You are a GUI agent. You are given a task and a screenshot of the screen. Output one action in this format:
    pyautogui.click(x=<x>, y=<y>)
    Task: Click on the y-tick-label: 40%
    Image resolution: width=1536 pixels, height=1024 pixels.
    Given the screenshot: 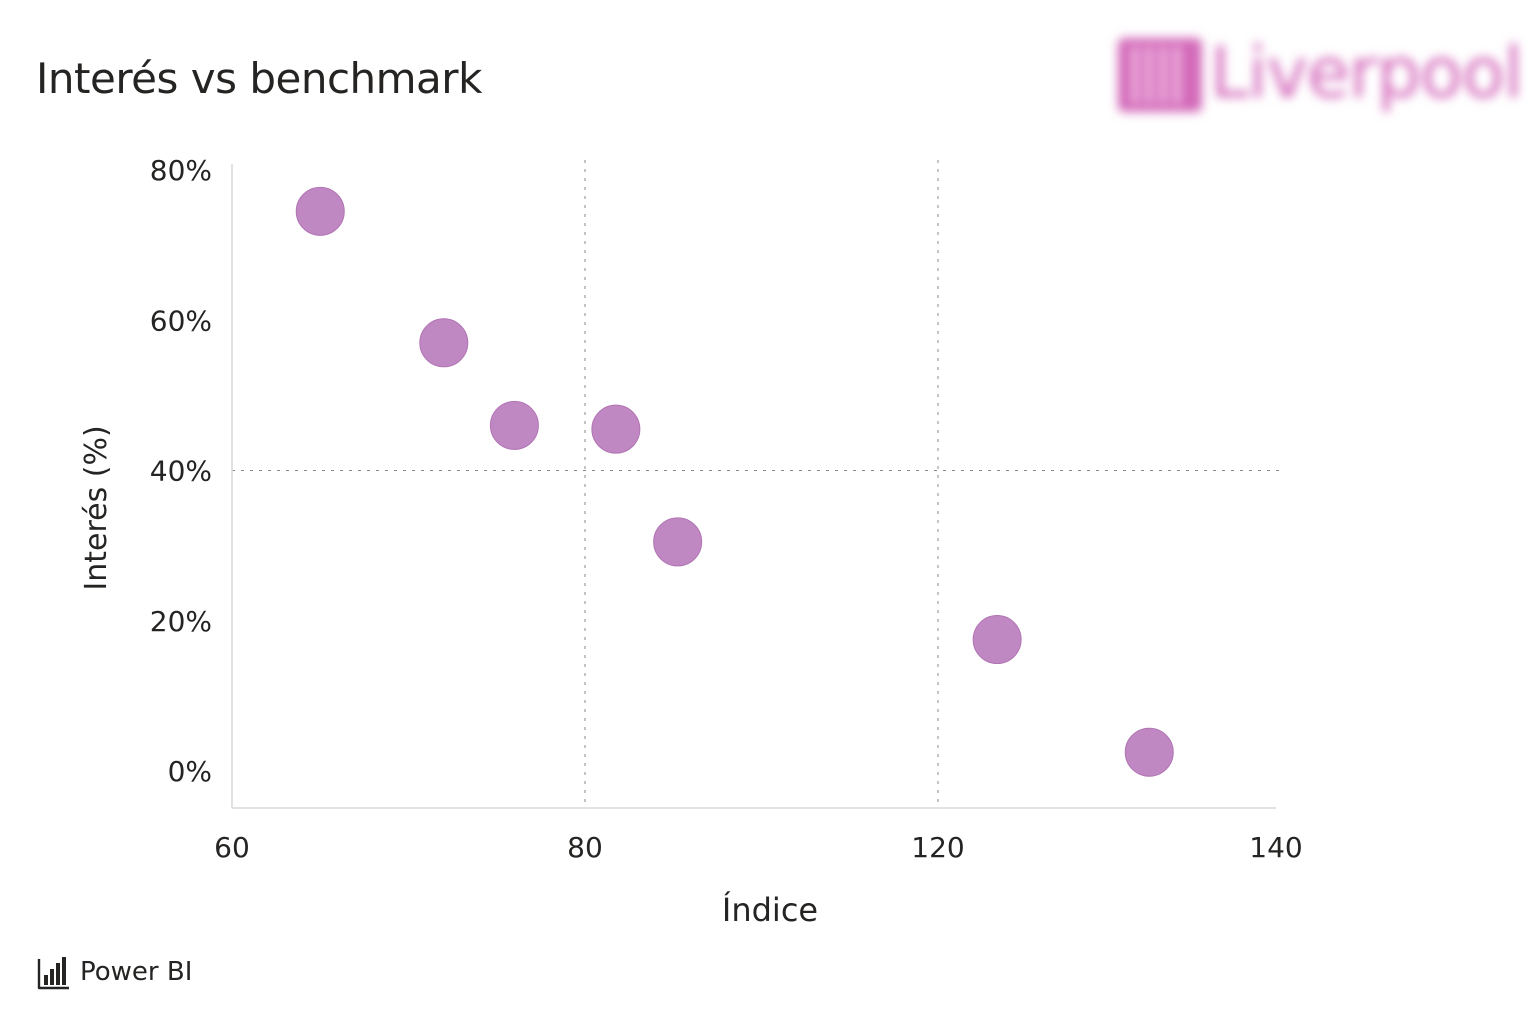 What is the action you would take?
    pyautogui.click(x=181, y=471)
    